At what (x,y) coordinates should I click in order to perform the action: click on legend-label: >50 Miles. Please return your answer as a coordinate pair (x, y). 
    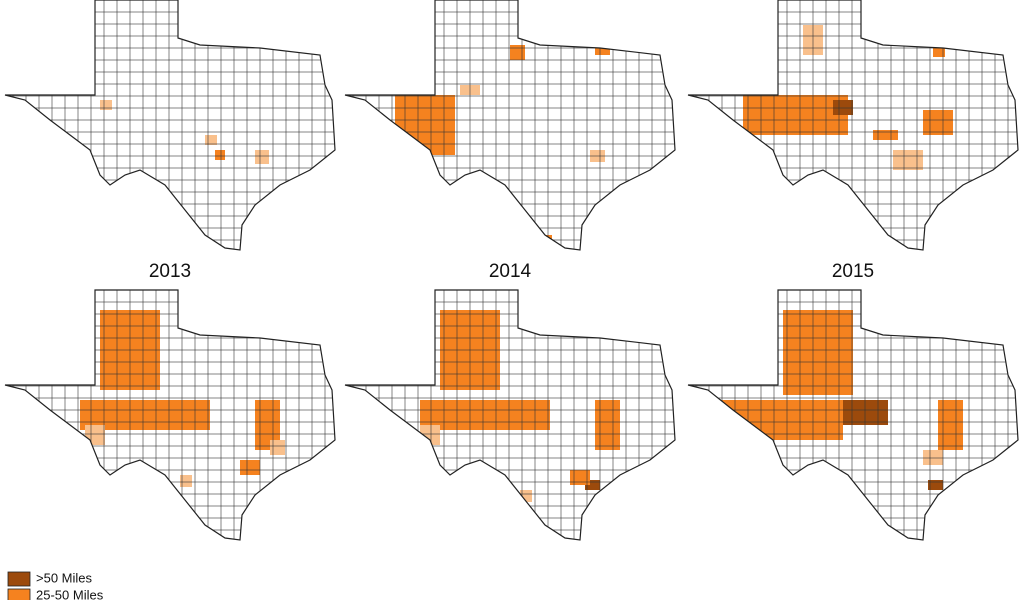
    Looking at the image, I should click on (64, 577).